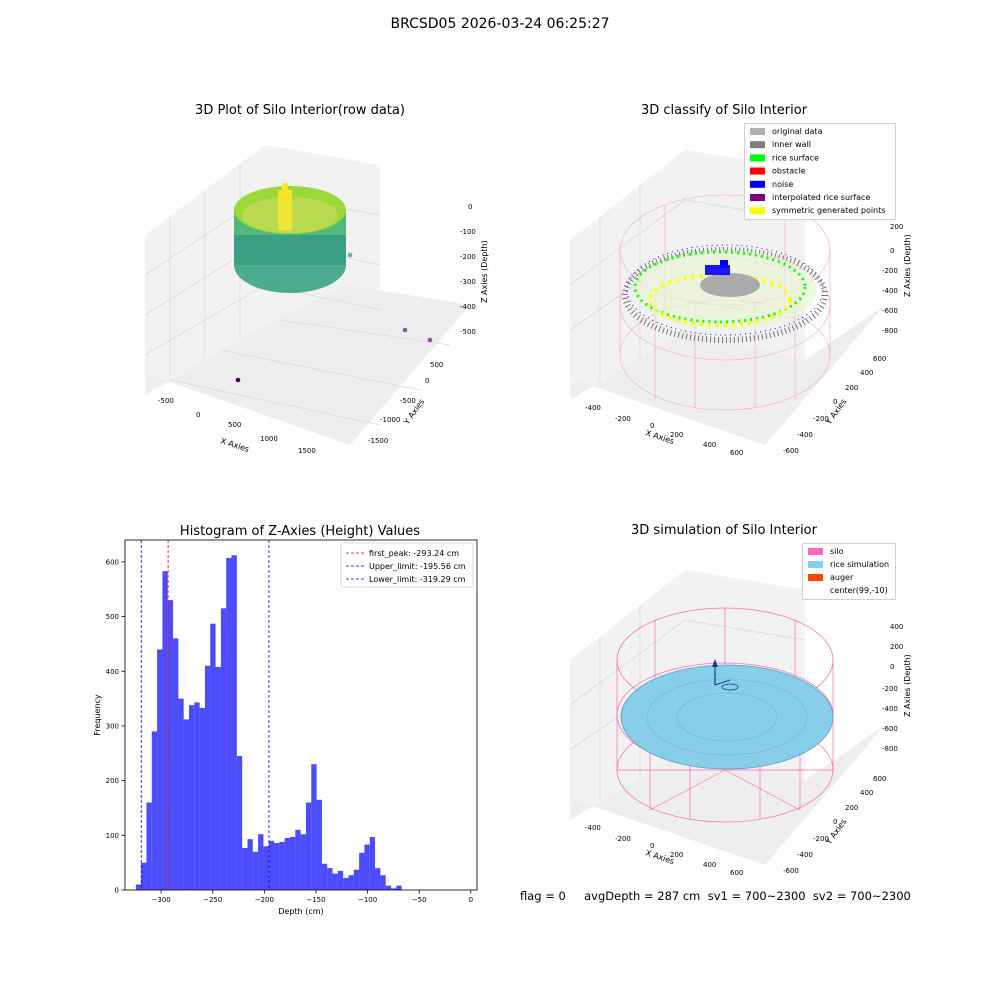  Describe the element at coordinates (419, 900) in the screenshot. I see `histogram-xtick-label: −50` at that location.